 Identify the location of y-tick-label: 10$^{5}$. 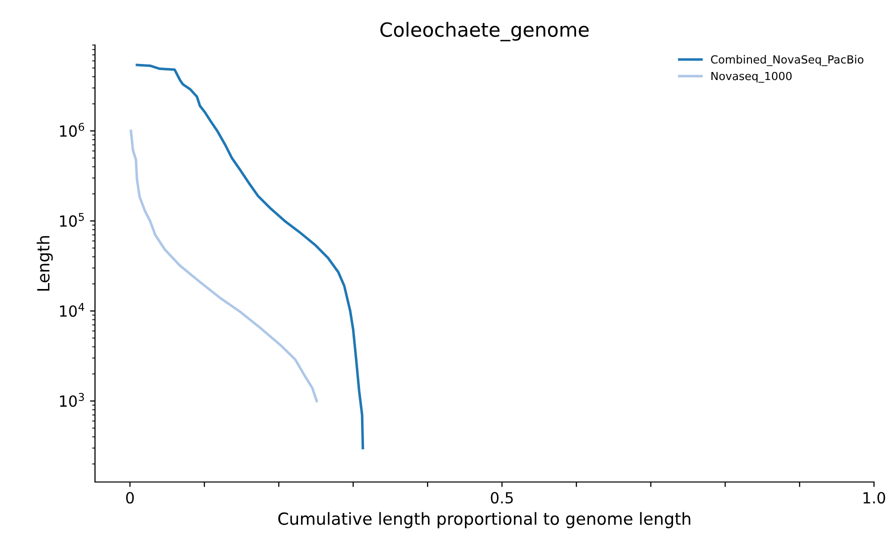
(72, 219).